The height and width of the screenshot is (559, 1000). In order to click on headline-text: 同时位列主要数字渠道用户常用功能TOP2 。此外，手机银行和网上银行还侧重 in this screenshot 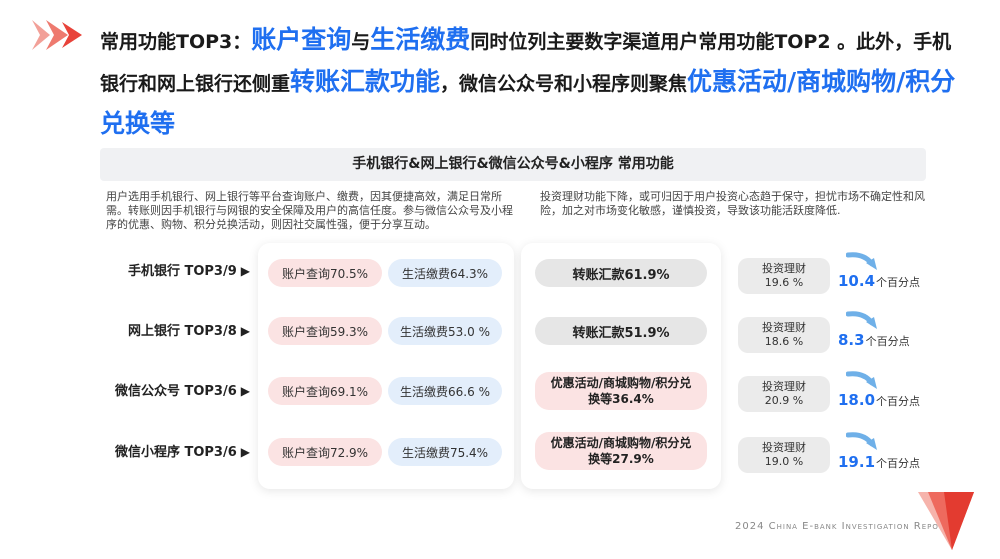, I will do `click(526, 63)`.